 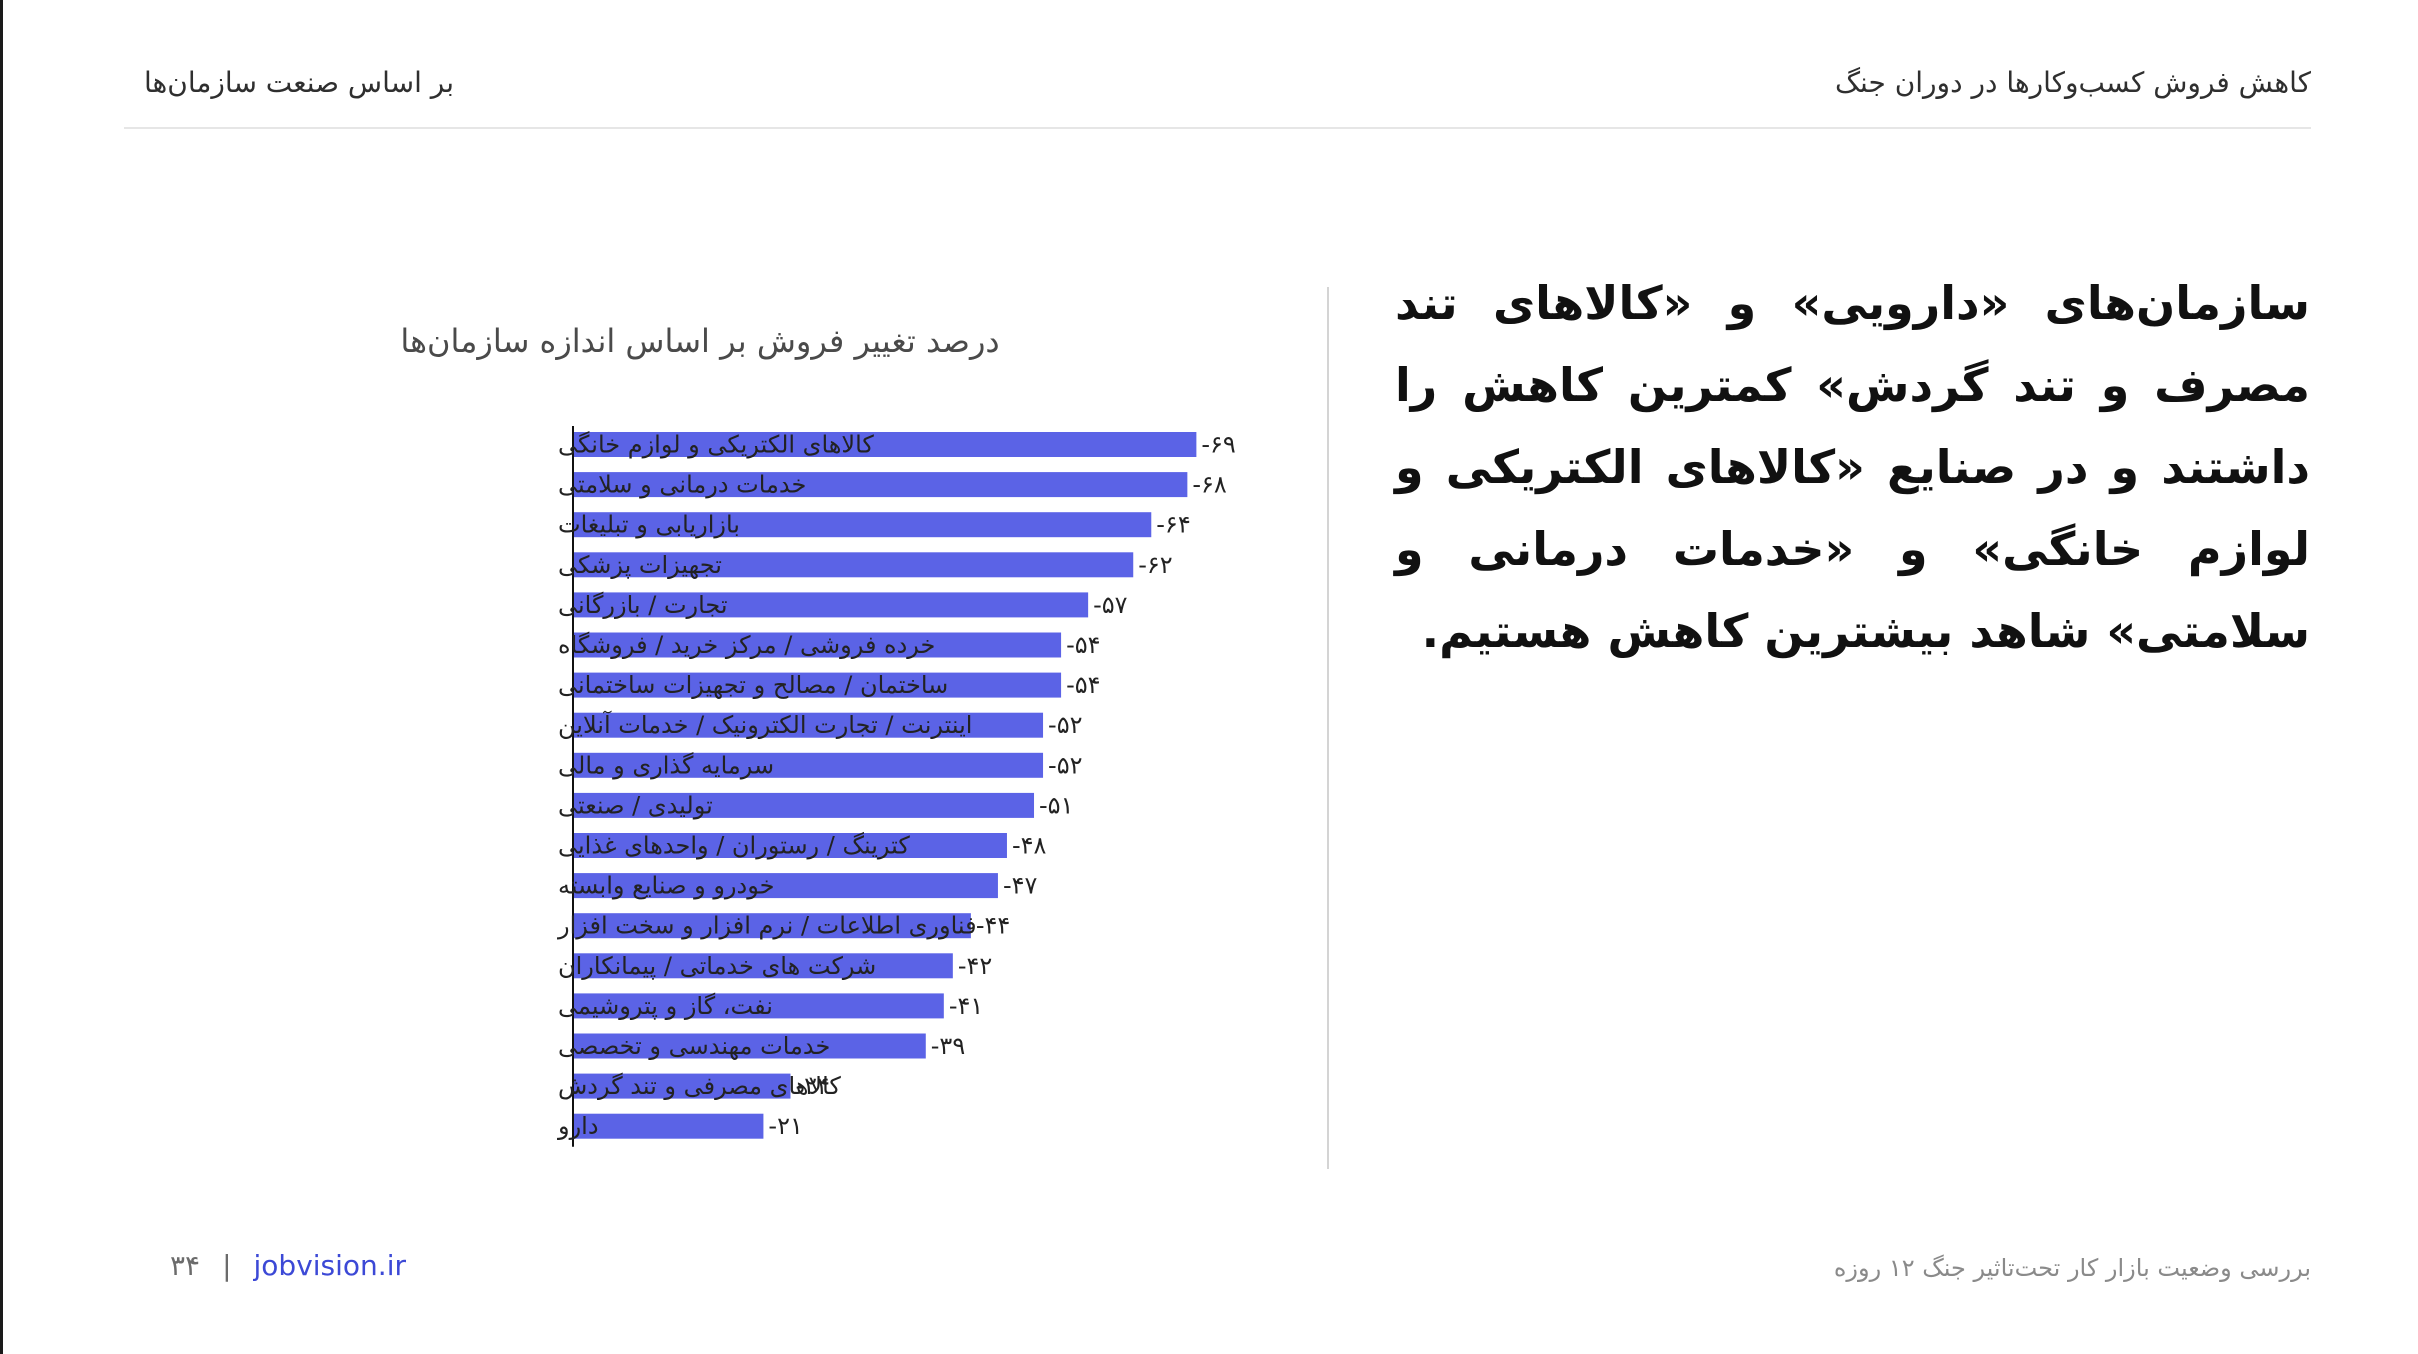 I want to click on left-edge-rule, so click(x=1, y=677).